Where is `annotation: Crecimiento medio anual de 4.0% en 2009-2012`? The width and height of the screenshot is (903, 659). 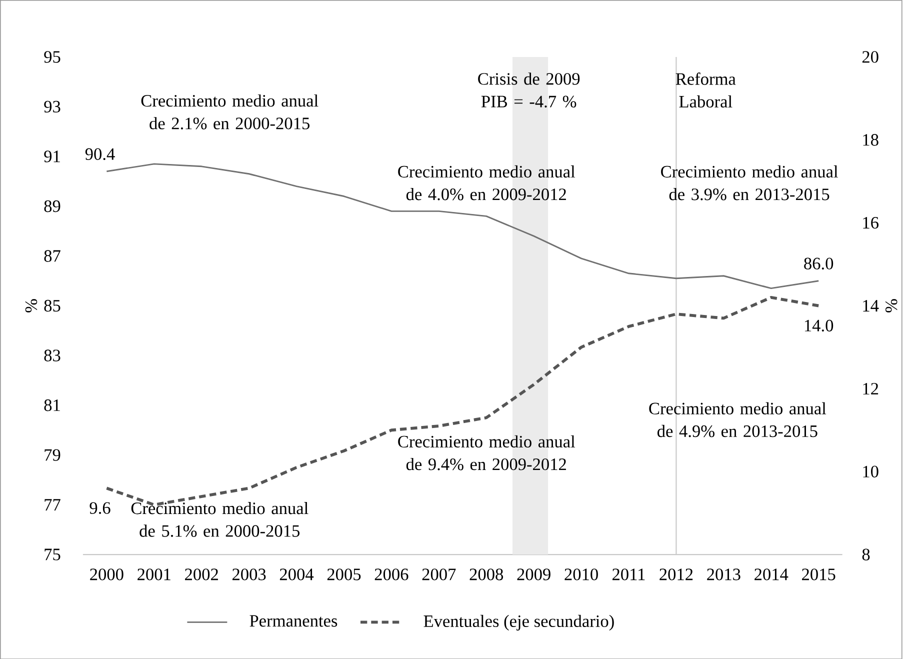 annotation: Crecimiento medio anual de 4.0% en 2009-2012 is located at coordinates (487, 182).